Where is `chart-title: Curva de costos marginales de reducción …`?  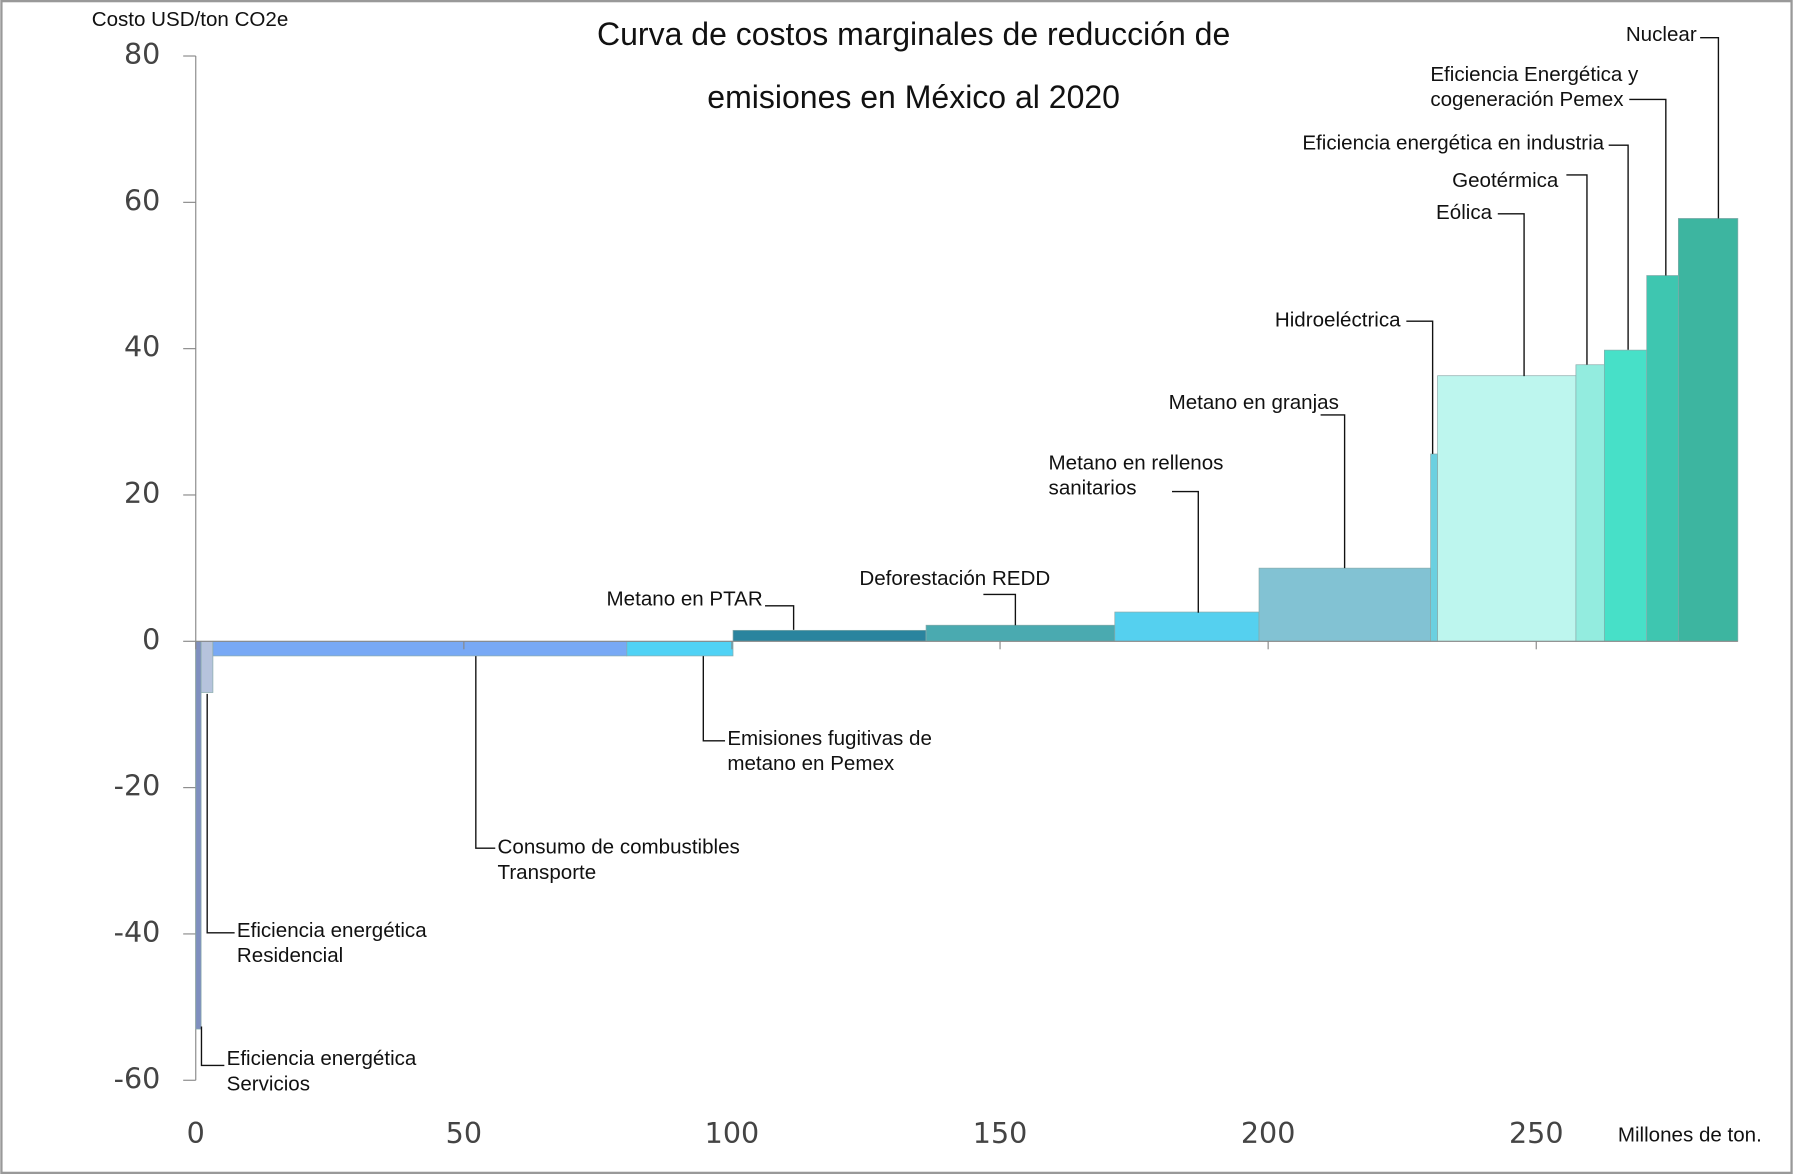
chart-title: Curva de costos marginales de reducción … is located at coordinates (913, 34).